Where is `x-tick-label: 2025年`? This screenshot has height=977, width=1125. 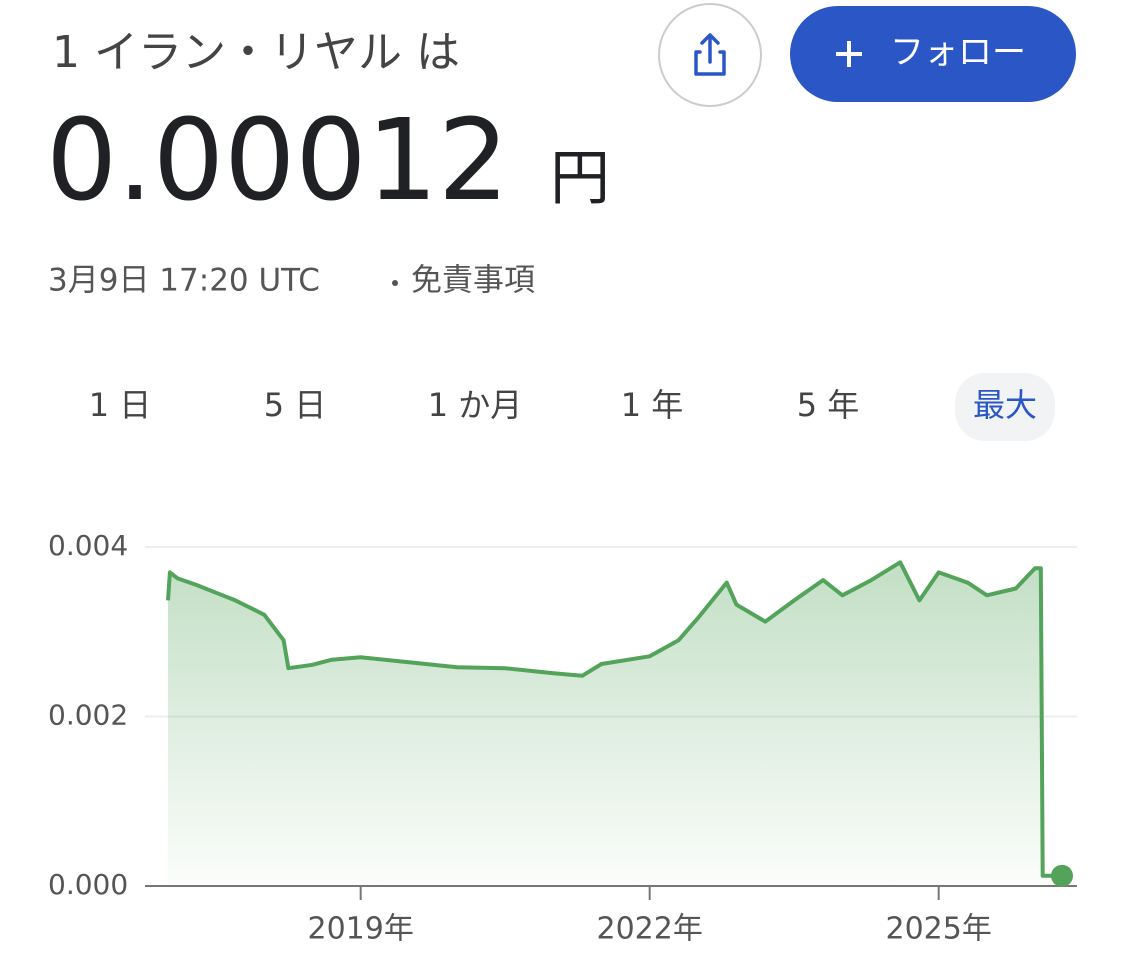
x-tick-label: 2025年 is located at coordinates (939, 929).